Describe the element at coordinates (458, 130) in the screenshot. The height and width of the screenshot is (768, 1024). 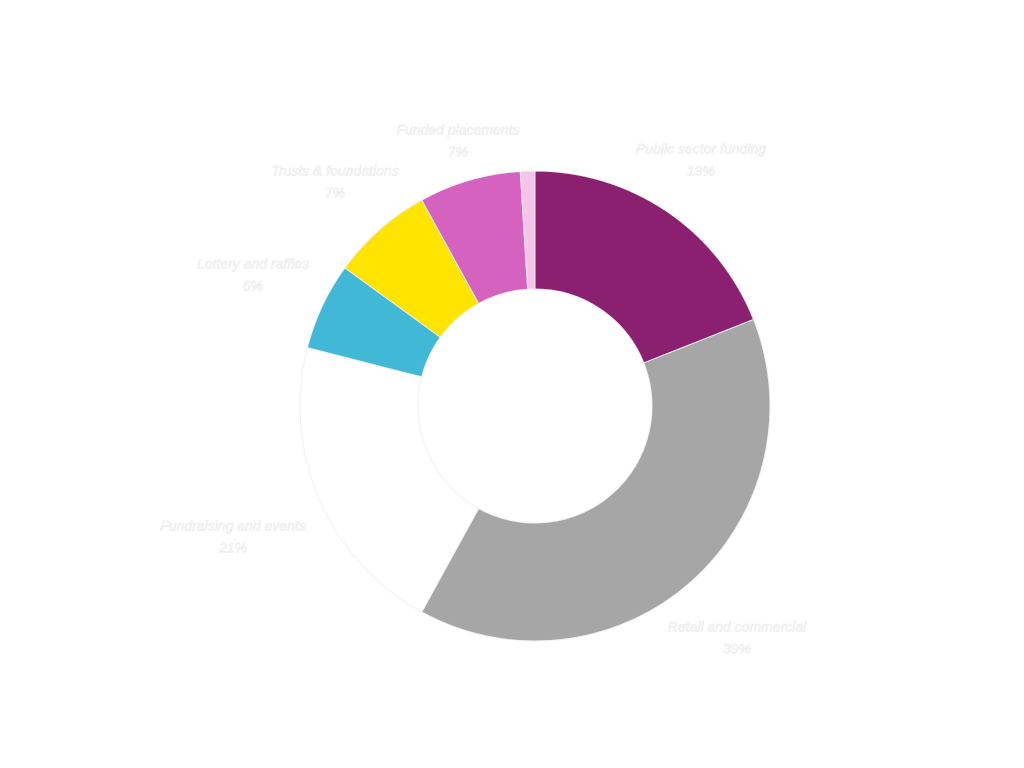
I see `slice-label: Funded placements` at that location.